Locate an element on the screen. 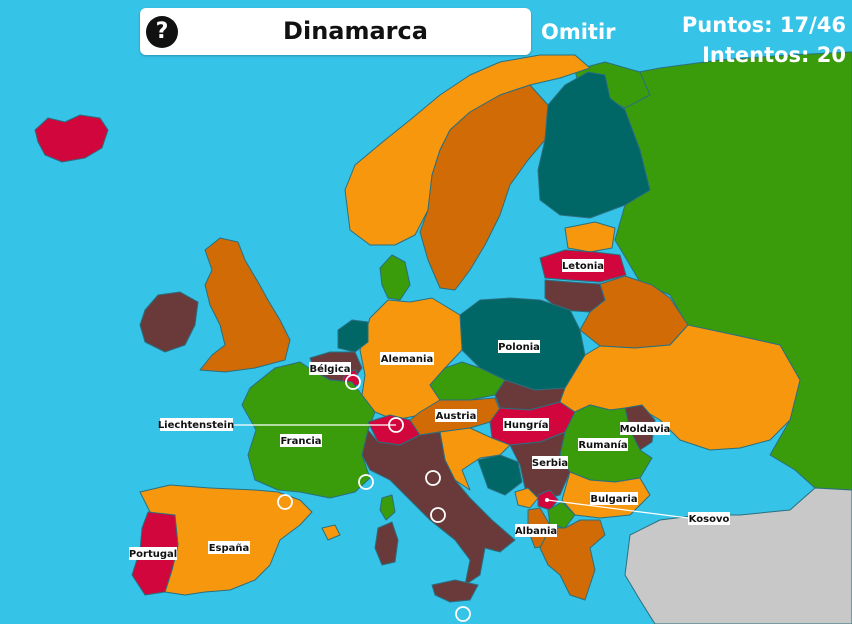  svg-text: Kosovo is located at coordinates (709, 519).